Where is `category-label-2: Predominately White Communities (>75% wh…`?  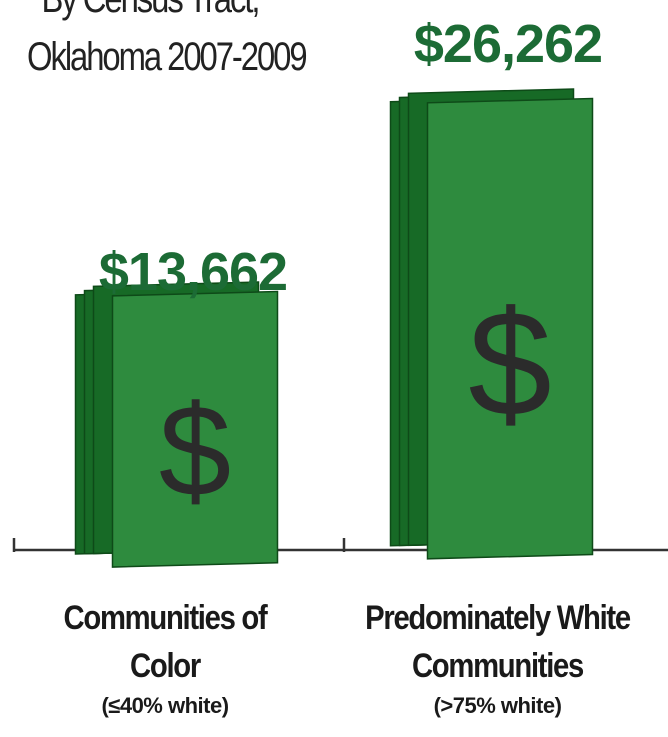
category-label-2: Predominately White Communities (>75% wh… is located at coordinates (496, 658).